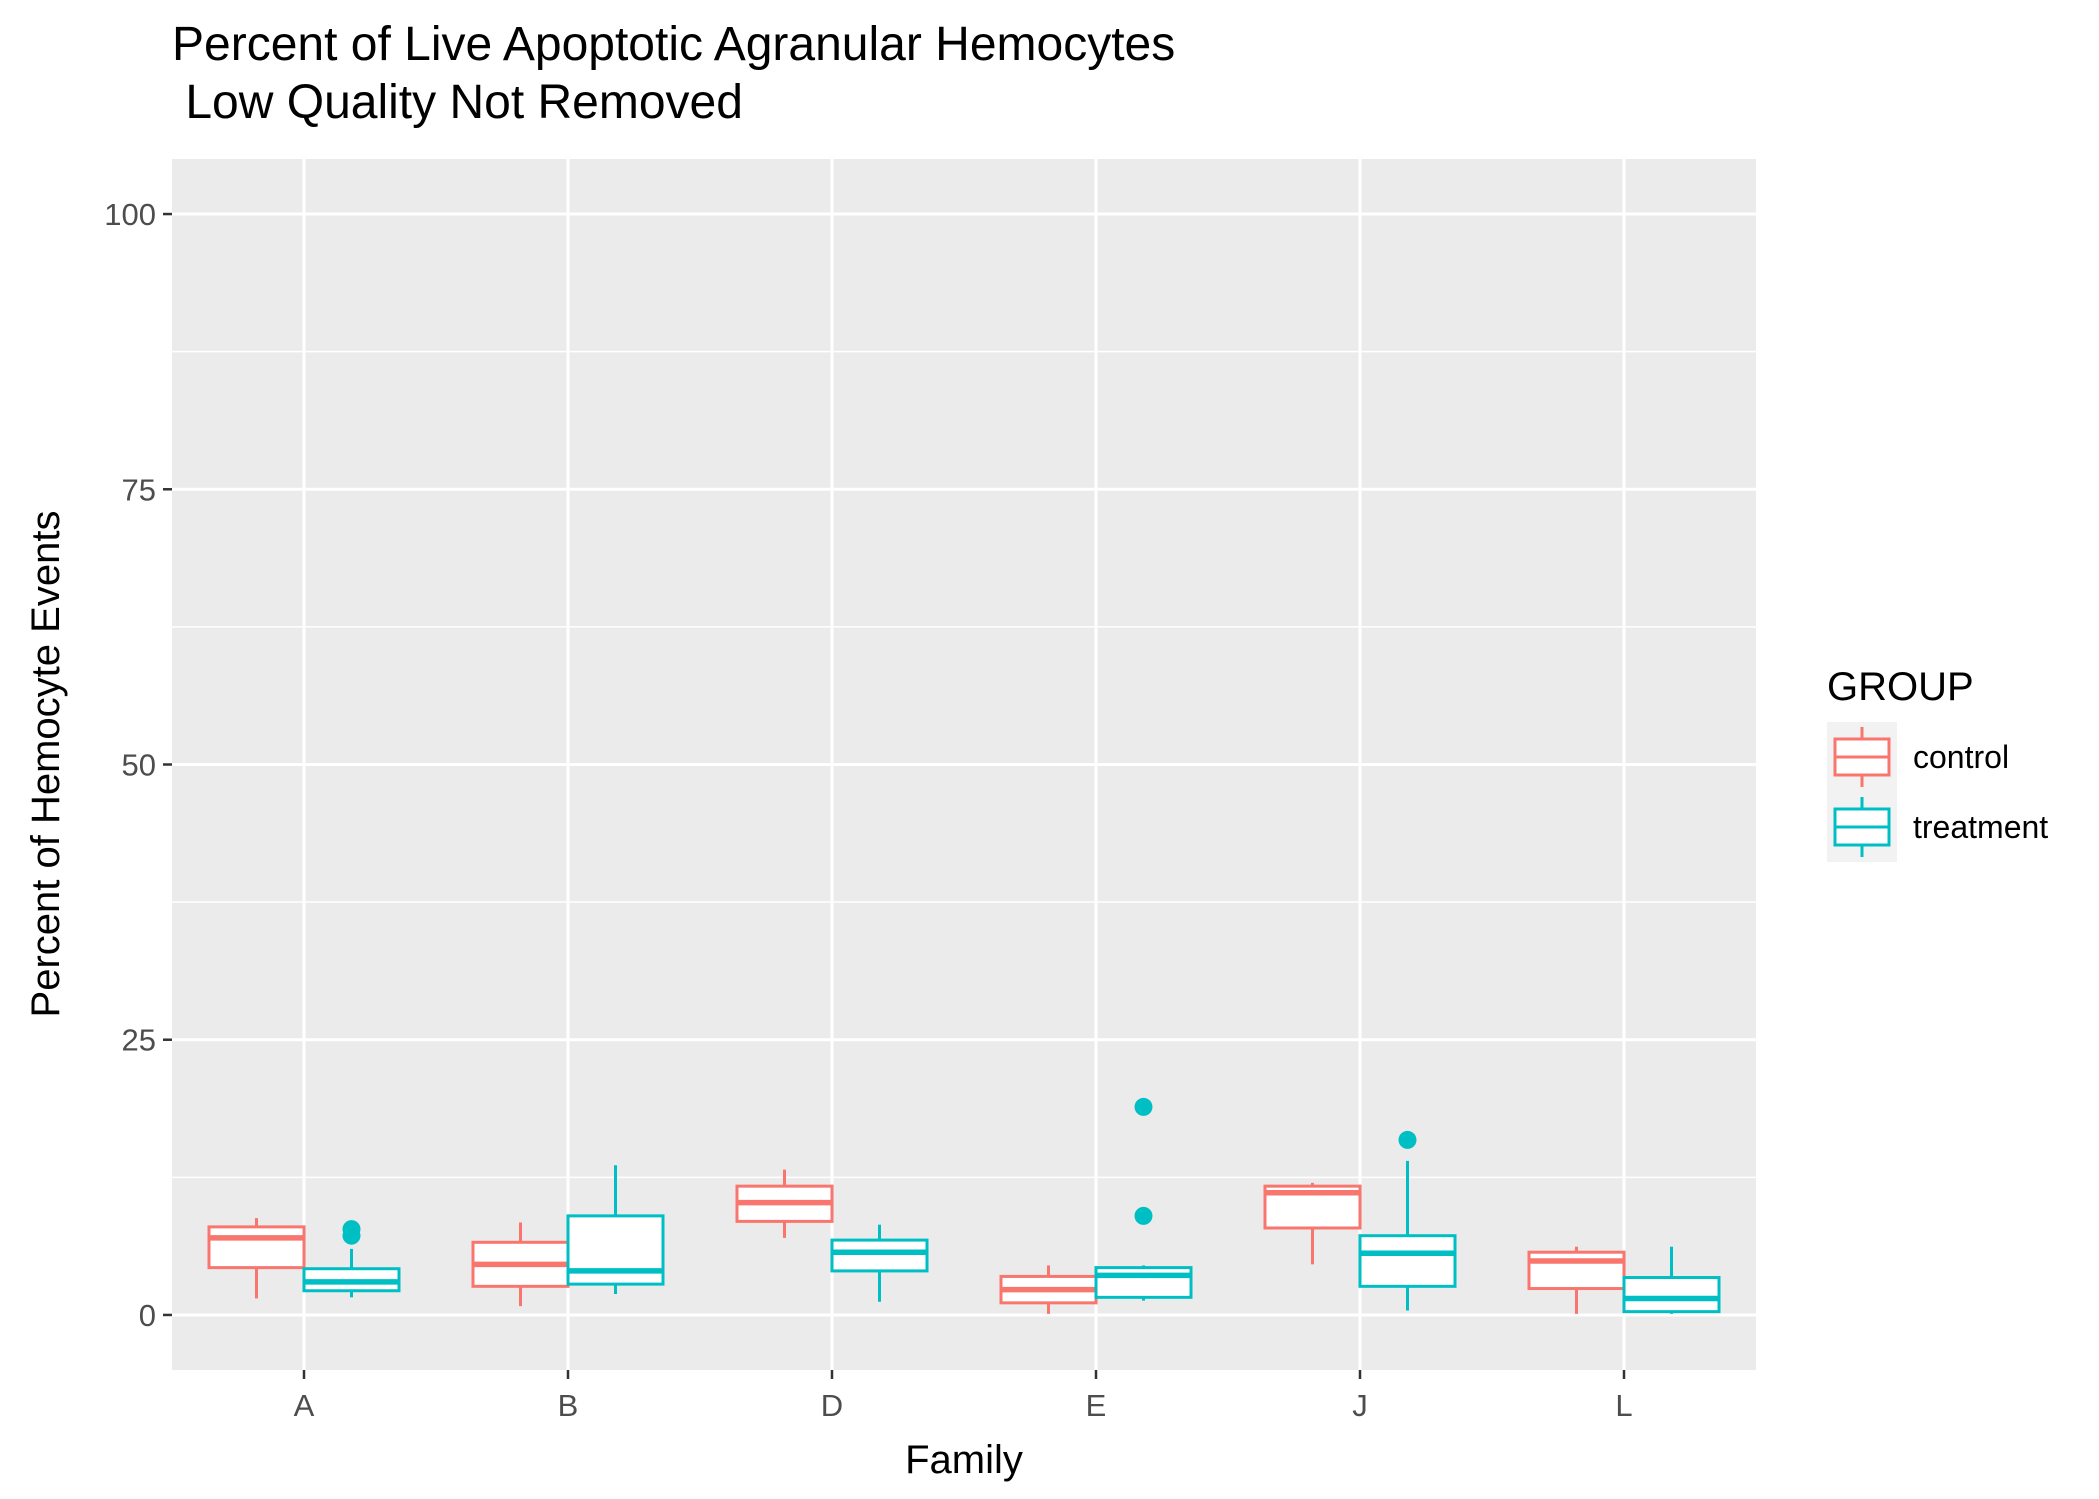 Image resolution: width=2099 pixels, height=1499 pixels. Describe the element at coordinates (964, 1205) in the screenshot. I see `boxplot-marks` at that location.